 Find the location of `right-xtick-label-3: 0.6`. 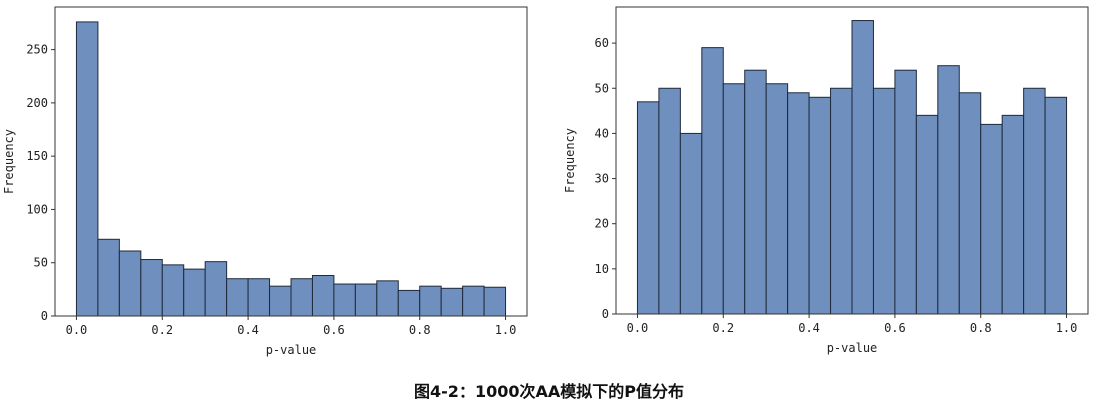

right-xtick-label-3: 0.6 is located at coordinates (895, 328).